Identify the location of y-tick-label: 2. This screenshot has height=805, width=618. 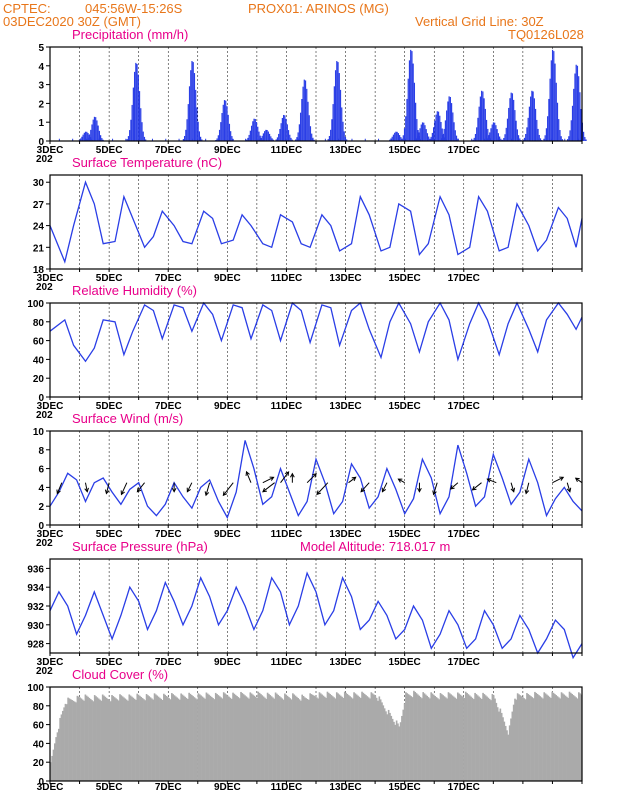
(41, 507).